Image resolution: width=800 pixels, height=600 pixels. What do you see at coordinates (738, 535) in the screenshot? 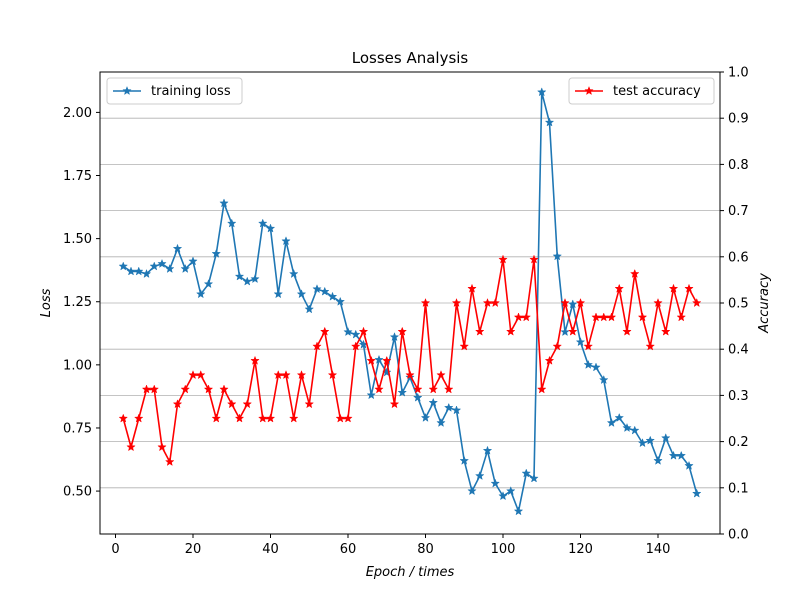
I see `y-right-tick-label: 0.0` at bounding box center [738, 535].